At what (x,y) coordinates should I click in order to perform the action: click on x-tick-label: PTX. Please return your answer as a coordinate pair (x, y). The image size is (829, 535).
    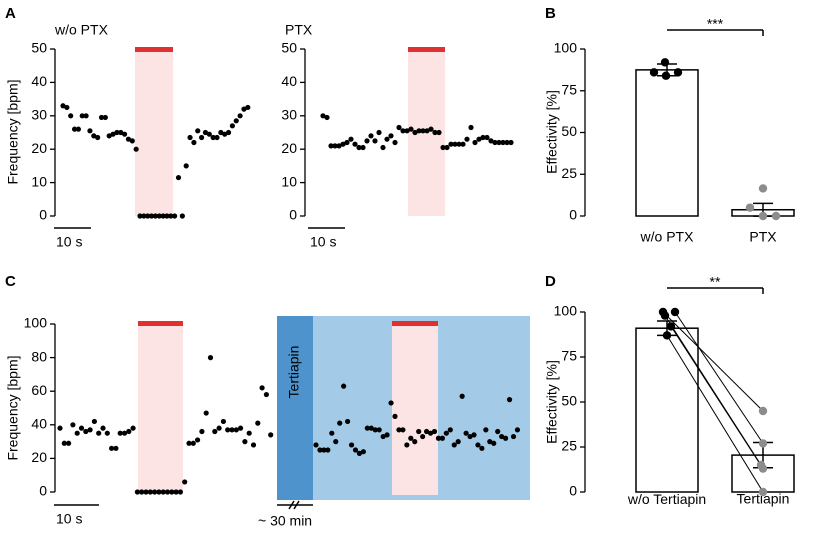
    Looking at the image, I should click on (763, 237).